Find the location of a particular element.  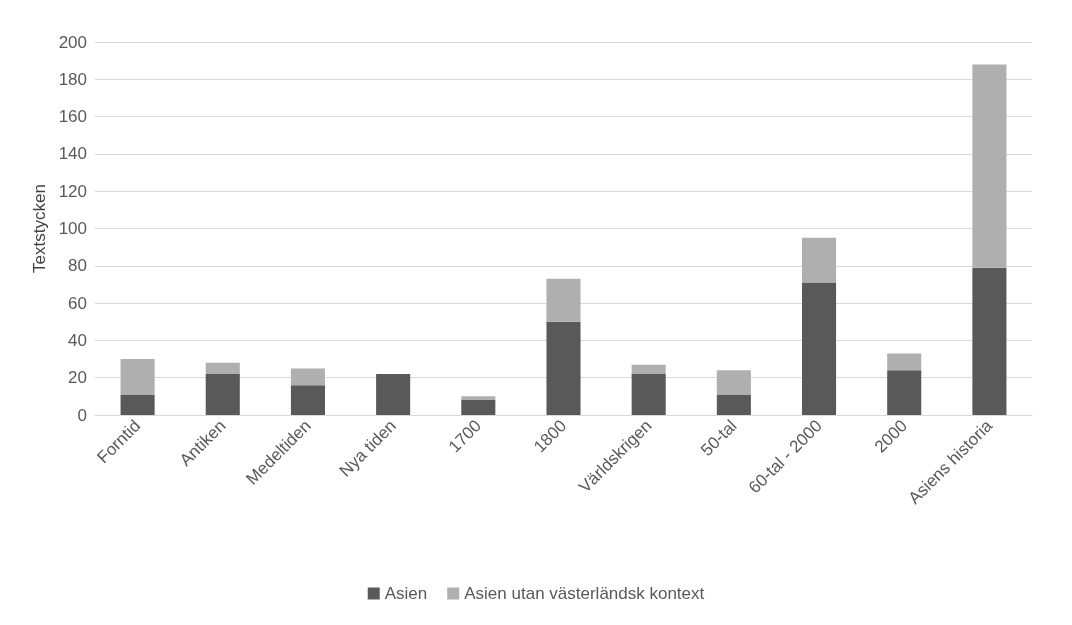

y-tick-label: 60 is located at coordinates (77, 303).